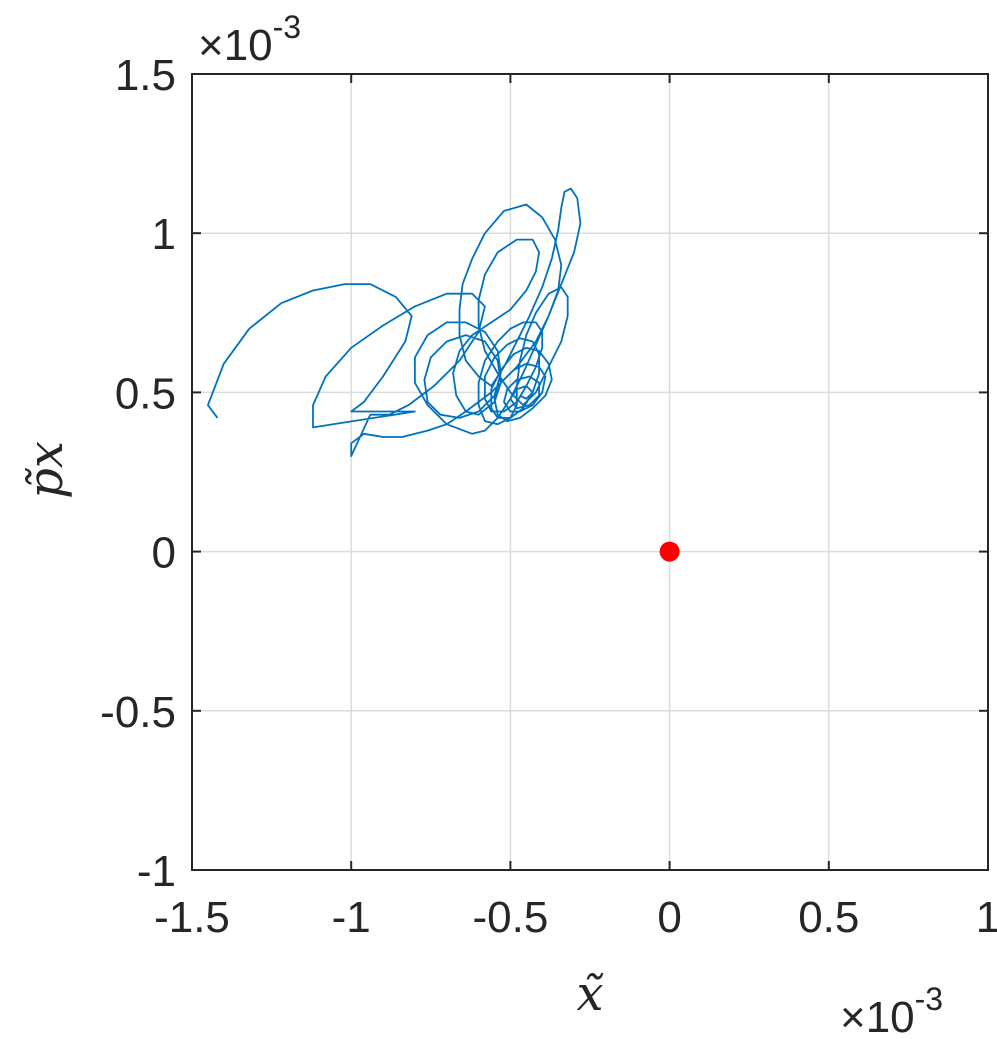 This screenshot has height=1039, width=997. Describe the element at coordinates (164, 234) in the screenshot. I see `y-tick-label: 1` at that location.